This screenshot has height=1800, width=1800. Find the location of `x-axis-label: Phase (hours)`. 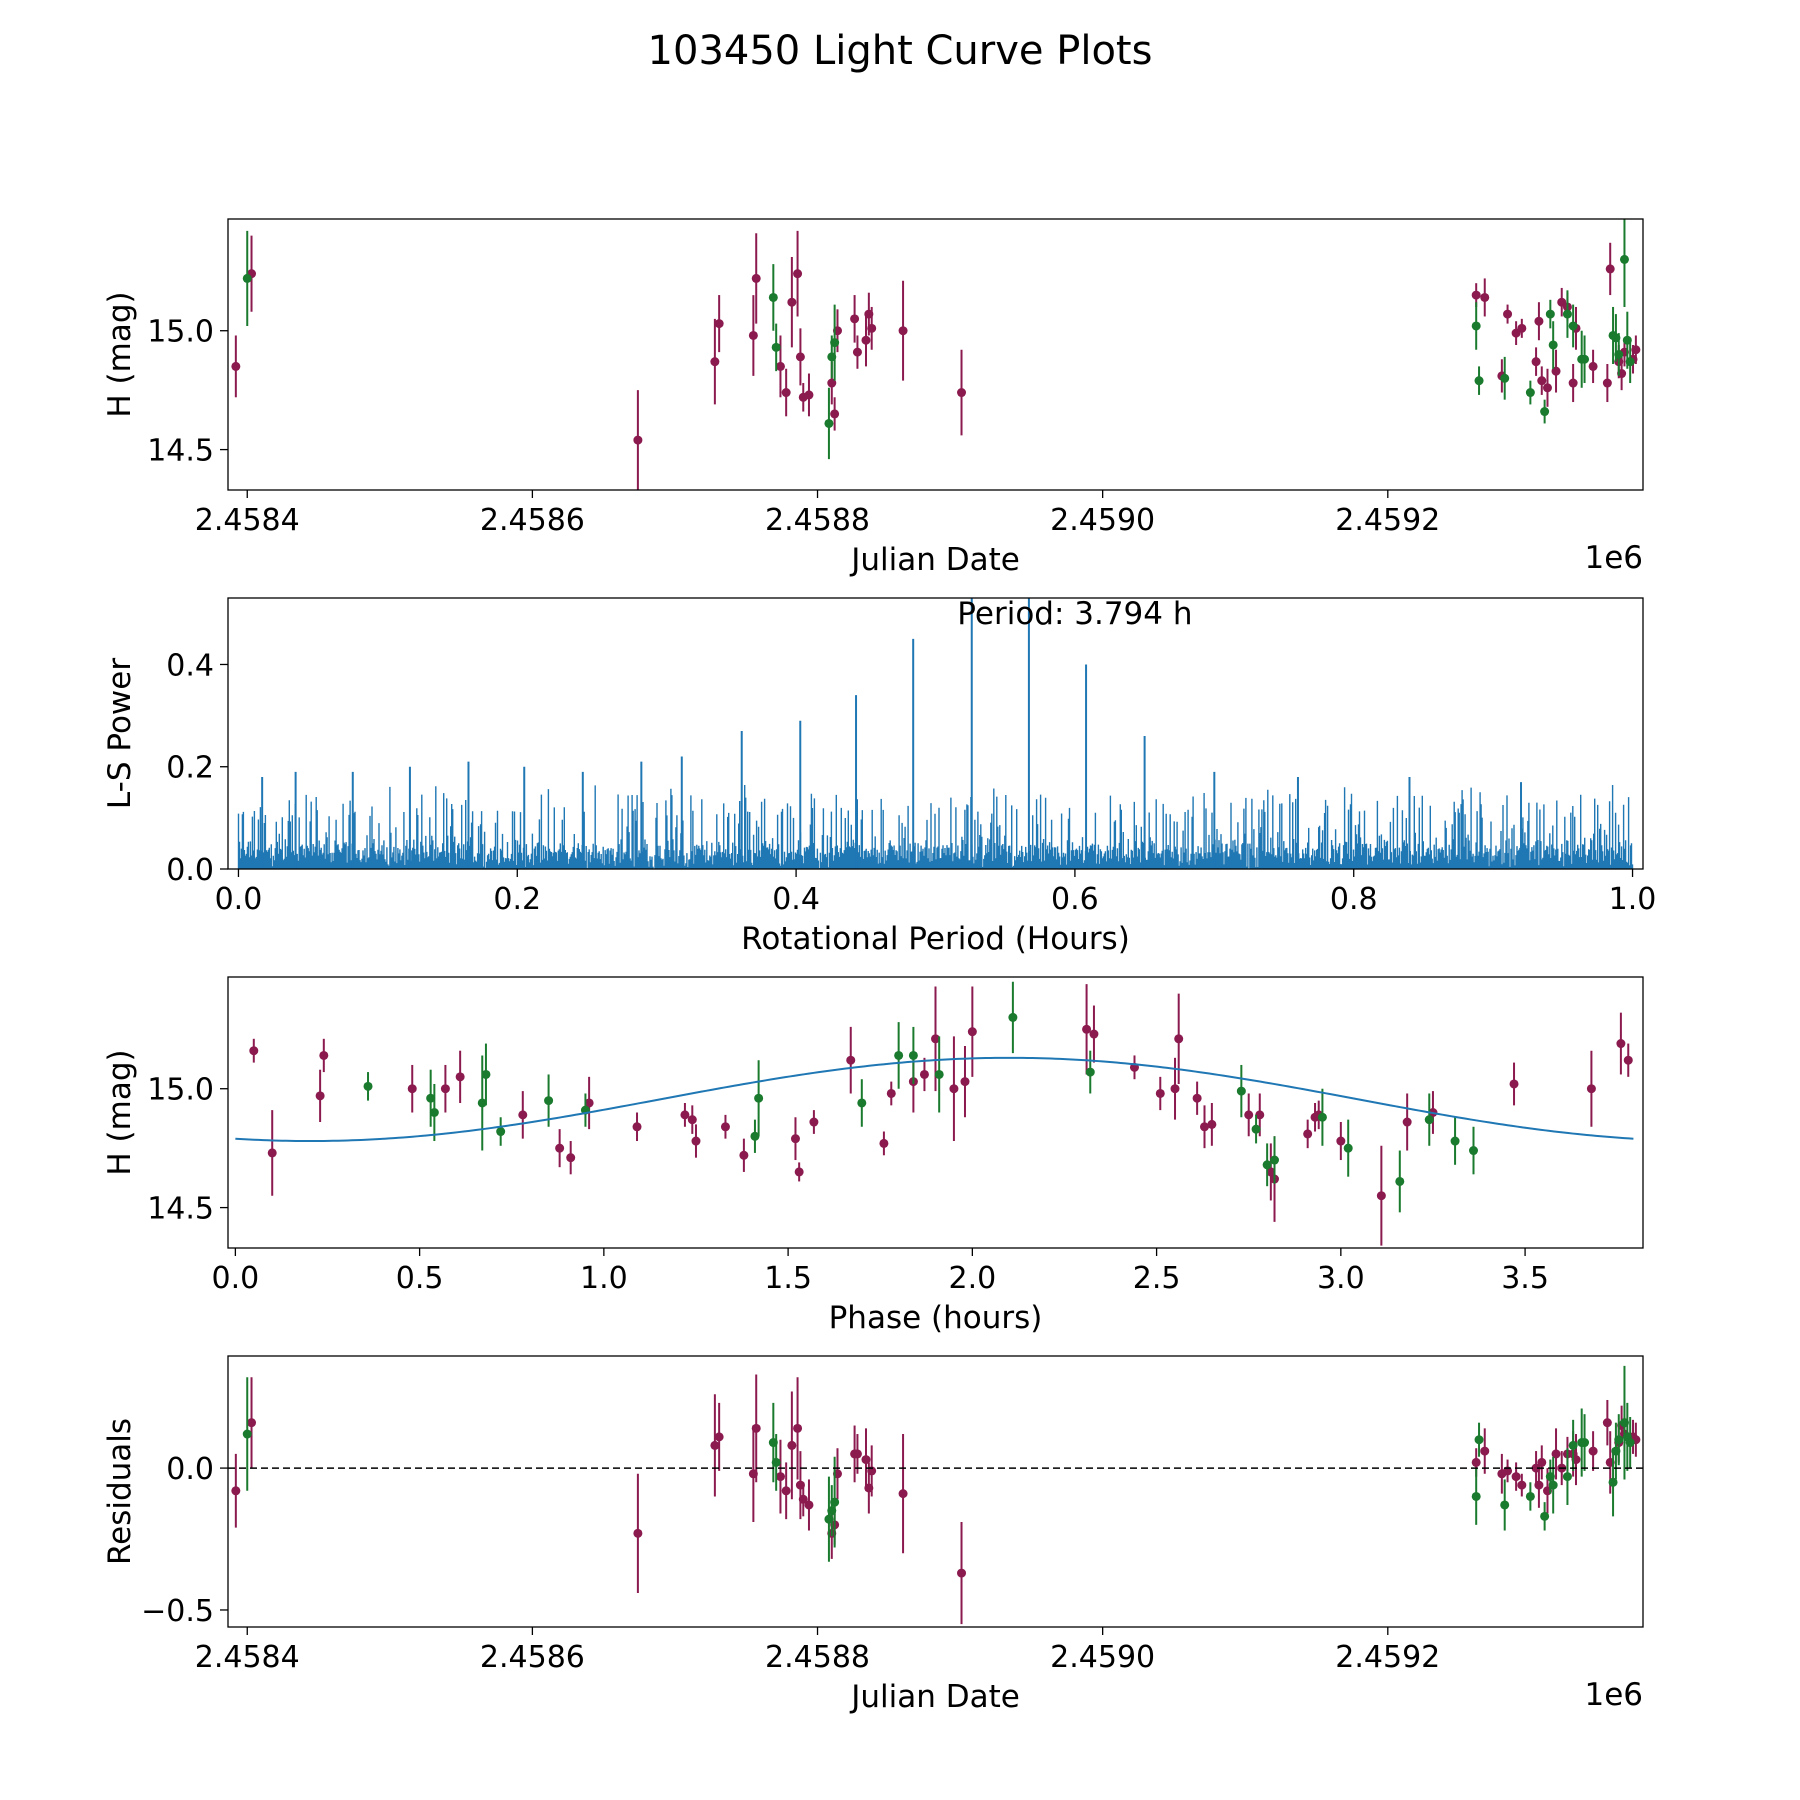

x-axis-label: Phase (hours) is located at coordinates (936, 1318).